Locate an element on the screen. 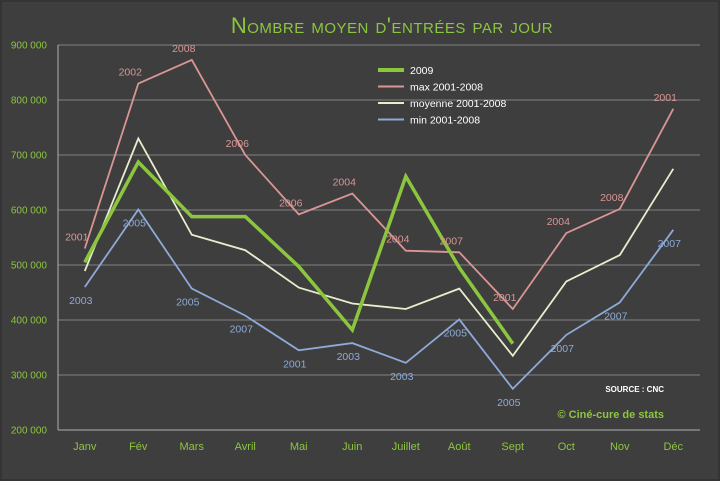  max-year-label-aout: 2007 is located at coordinates (452, 241).